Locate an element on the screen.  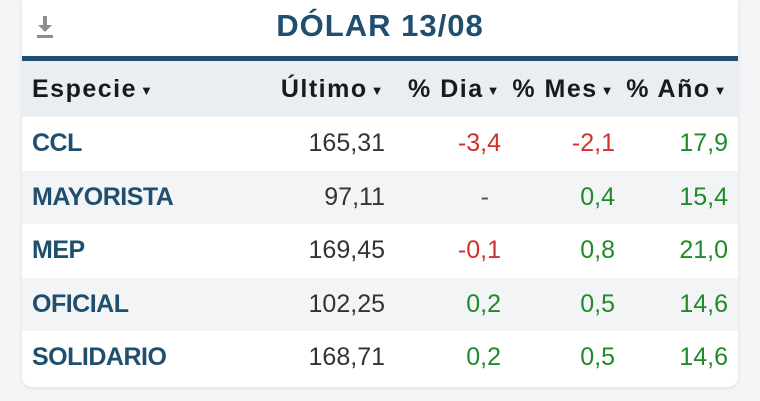
cell-ultimo: 168,71 is located at coordinates (346, 357).